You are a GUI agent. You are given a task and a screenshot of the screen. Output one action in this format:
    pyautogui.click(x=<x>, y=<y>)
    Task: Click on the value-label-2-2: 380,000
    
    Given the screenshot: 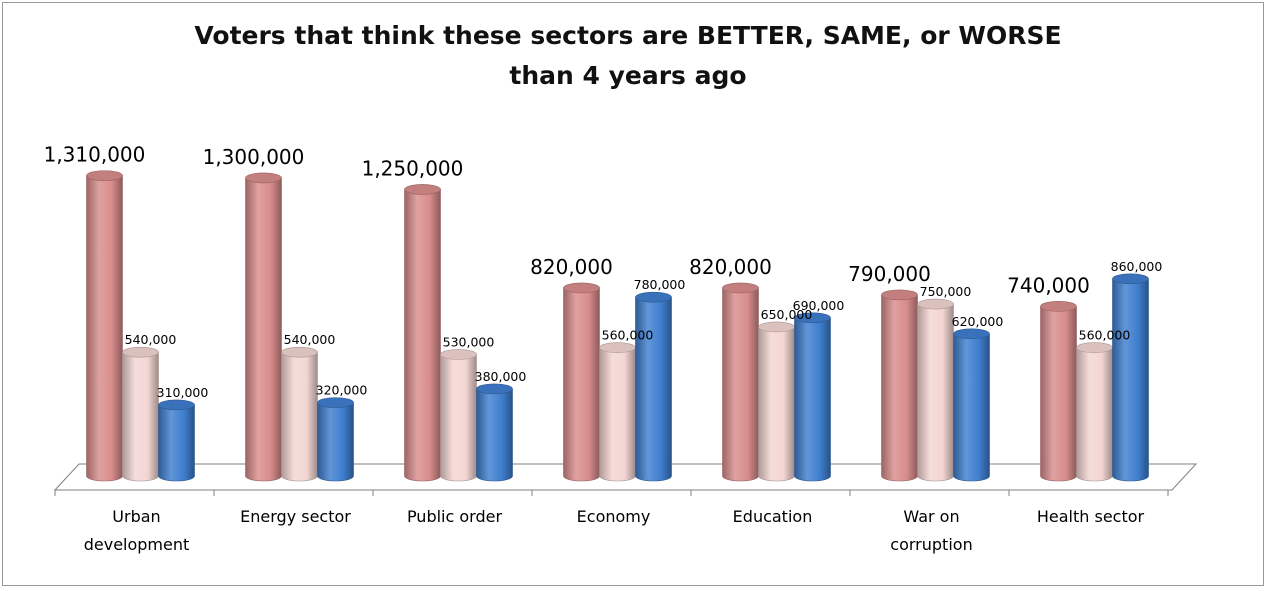 What is the action you would take?
    pyautogui.click(x=501, y=376)
    